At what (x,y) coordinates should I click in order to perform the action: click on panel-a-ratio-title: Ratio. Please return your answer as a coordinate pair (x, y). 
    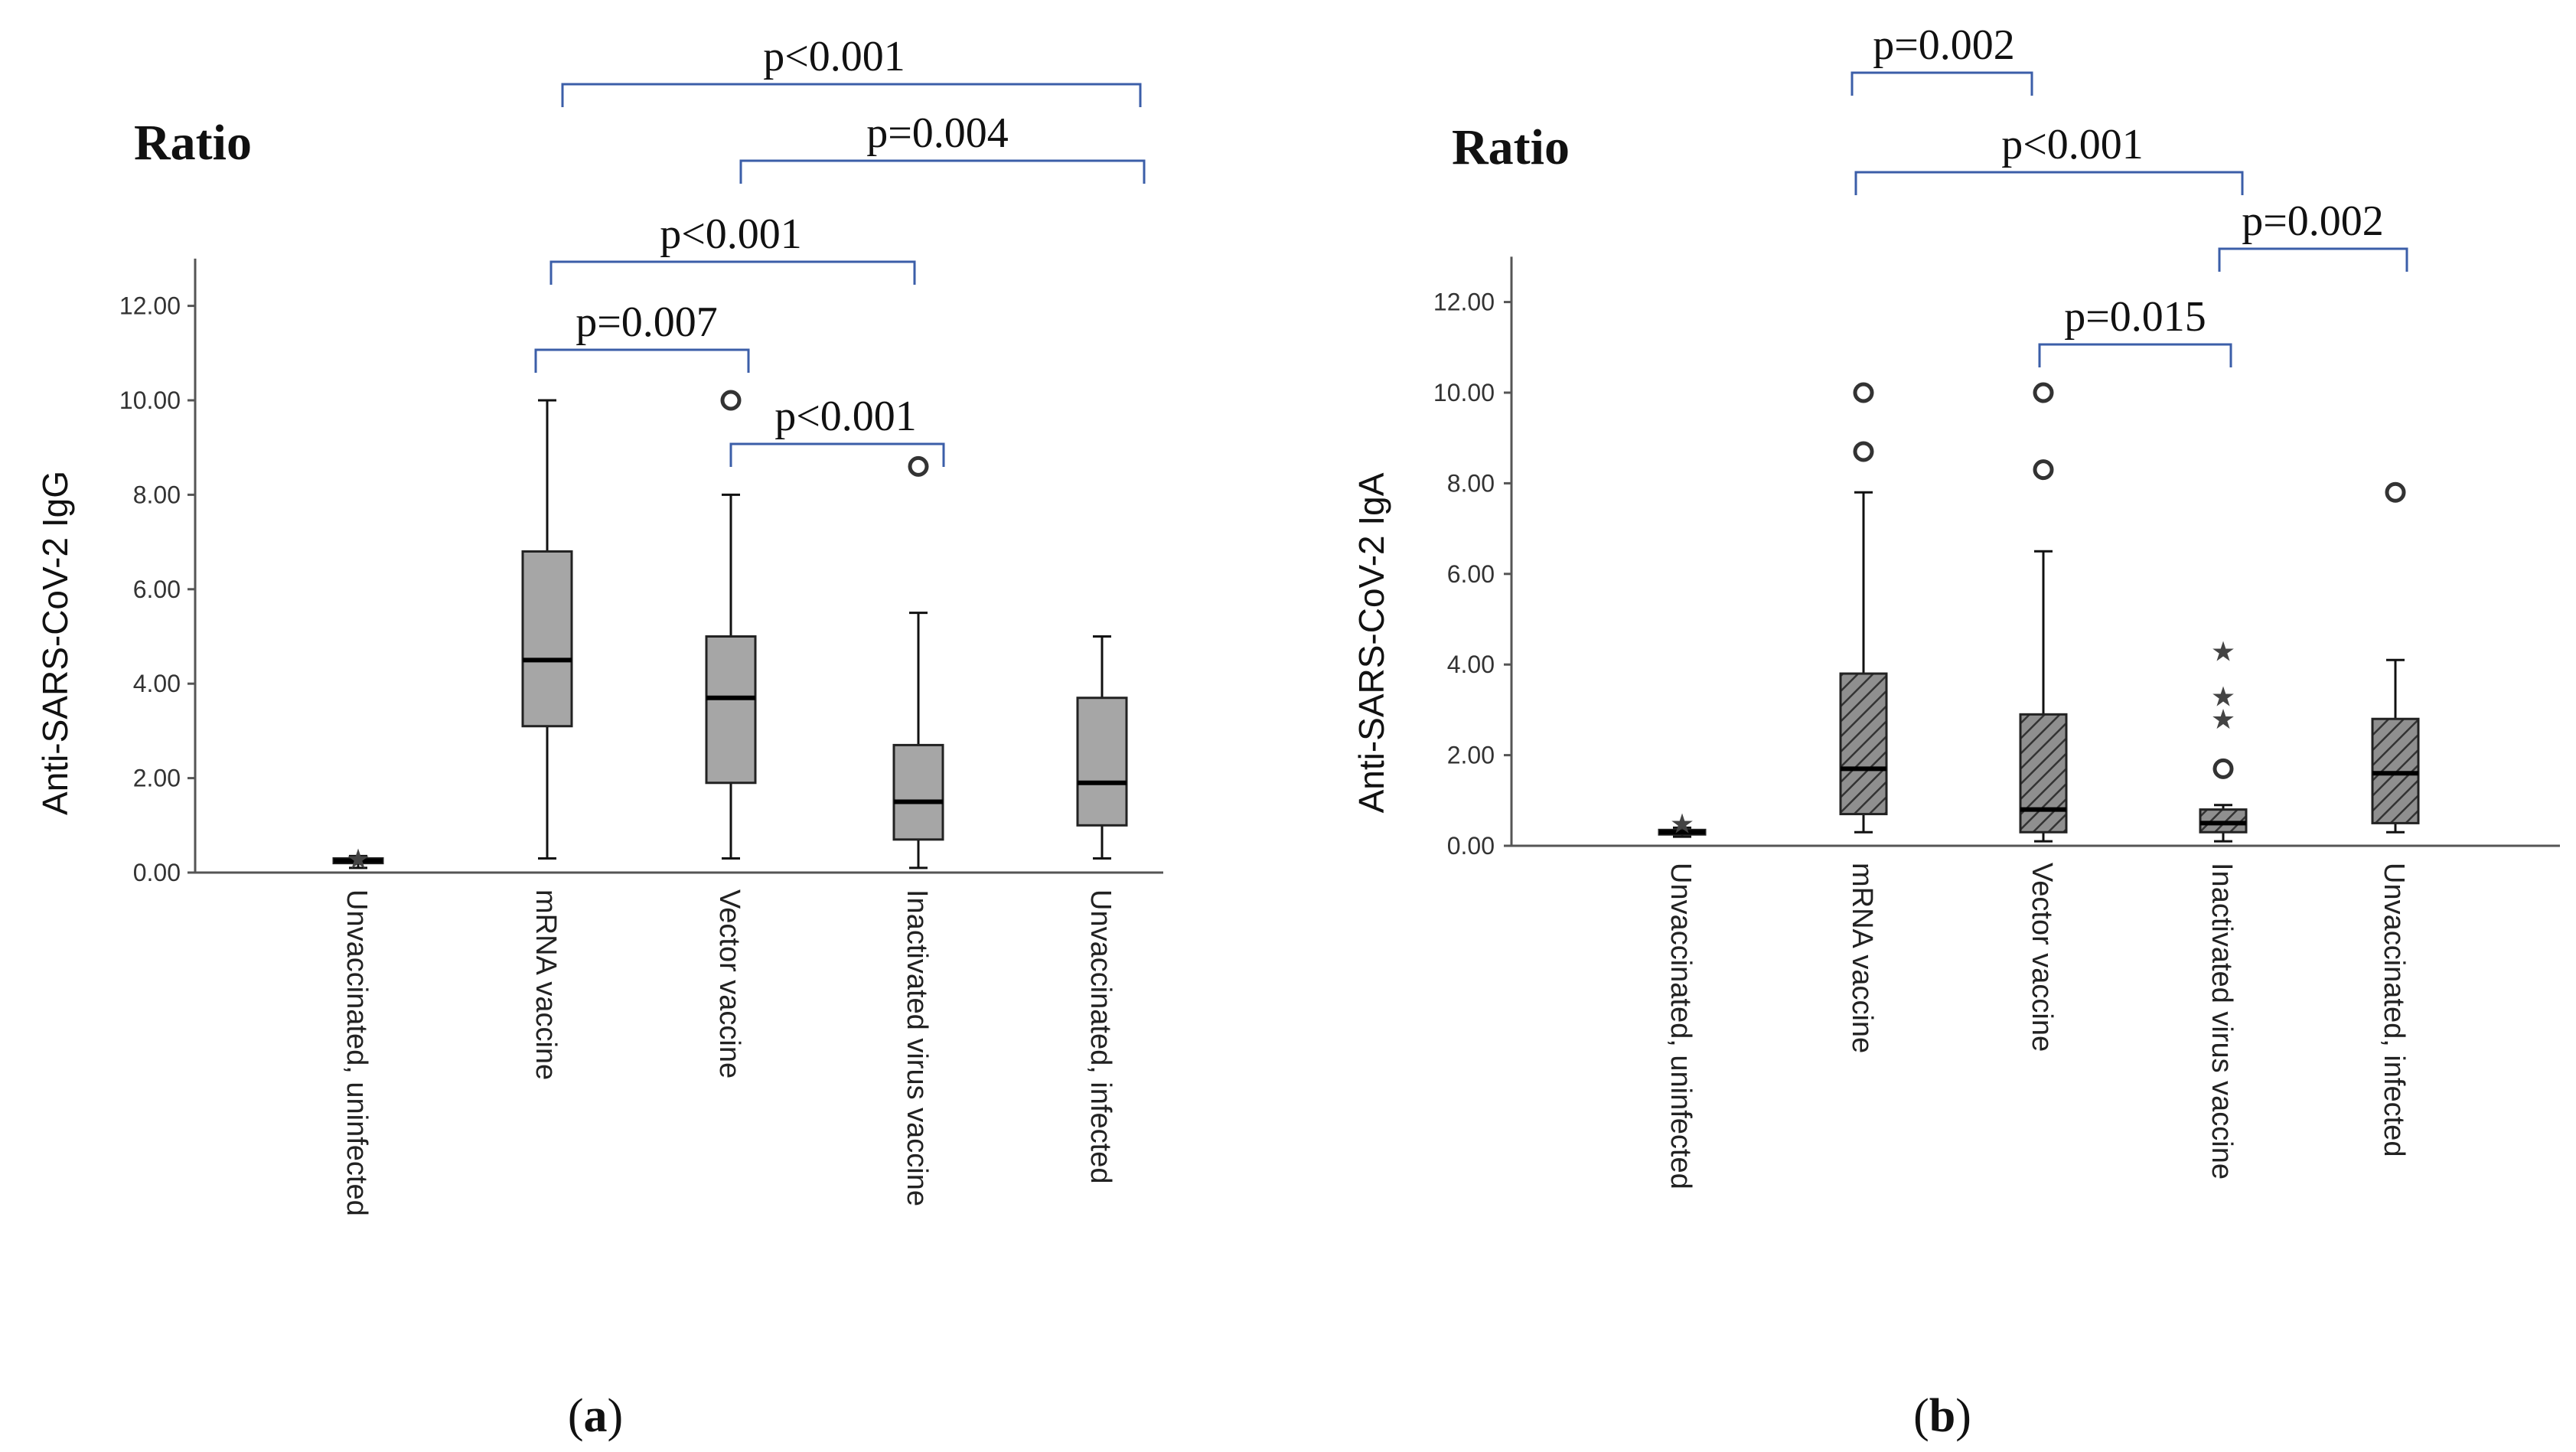
    Looking at the image, I should click on (193, 143).